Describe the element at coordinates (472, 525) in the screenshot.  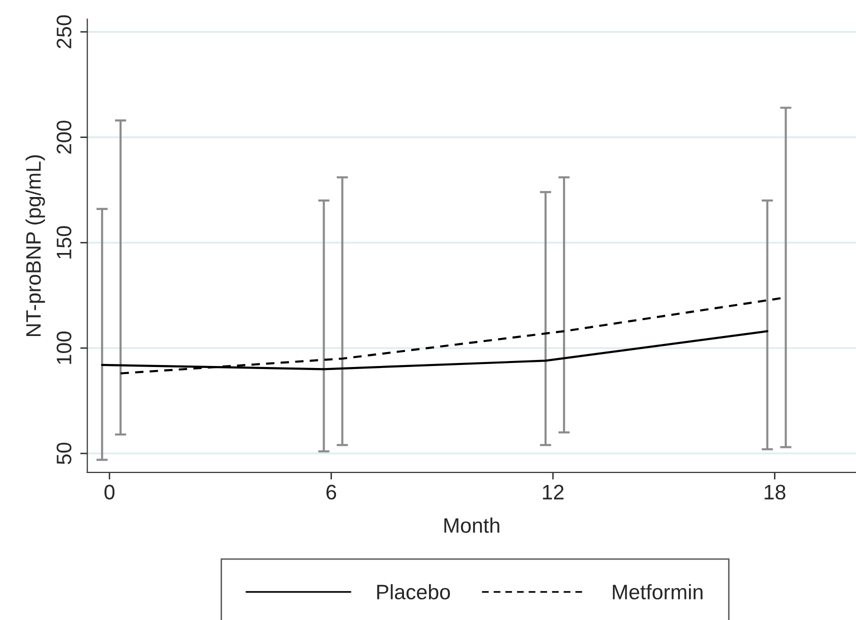
I see `x-axis-title: Month` at that location.